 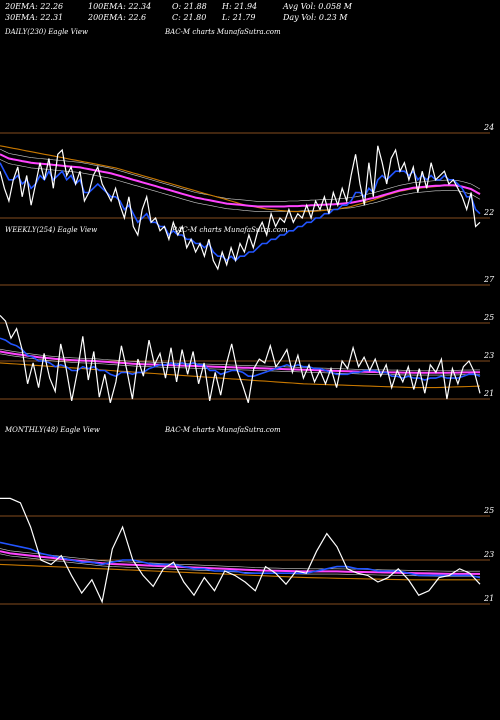 I want to click on monthly-tick-label: 23, so click(x=488, y=554).